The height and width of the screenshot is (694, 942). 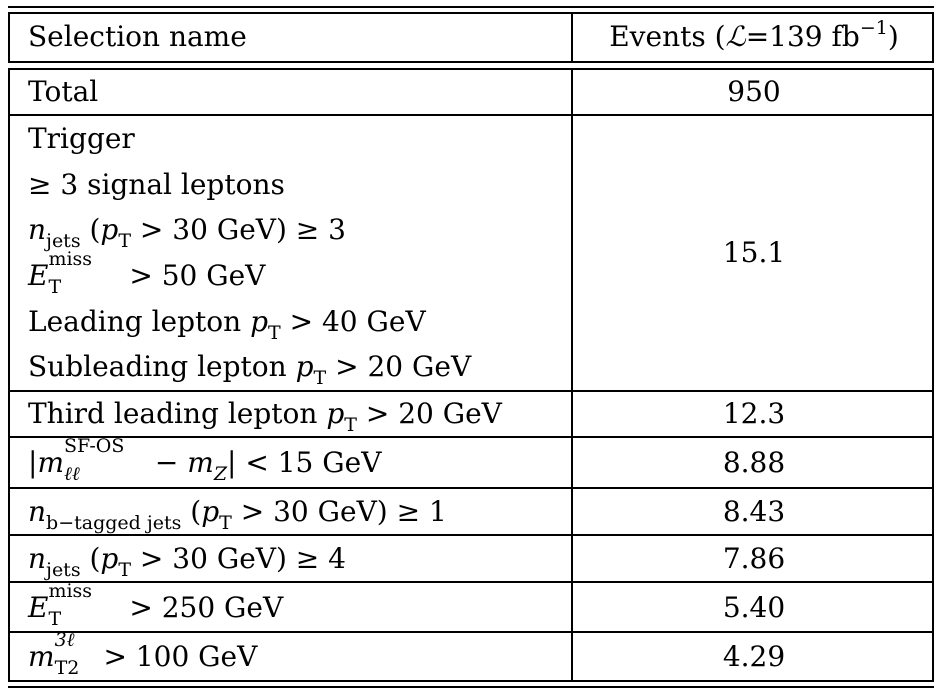 I want to click on cut-njets-geq4: njets (pT > 30 GeV) ≥ 4, so click(x=187, y=561).